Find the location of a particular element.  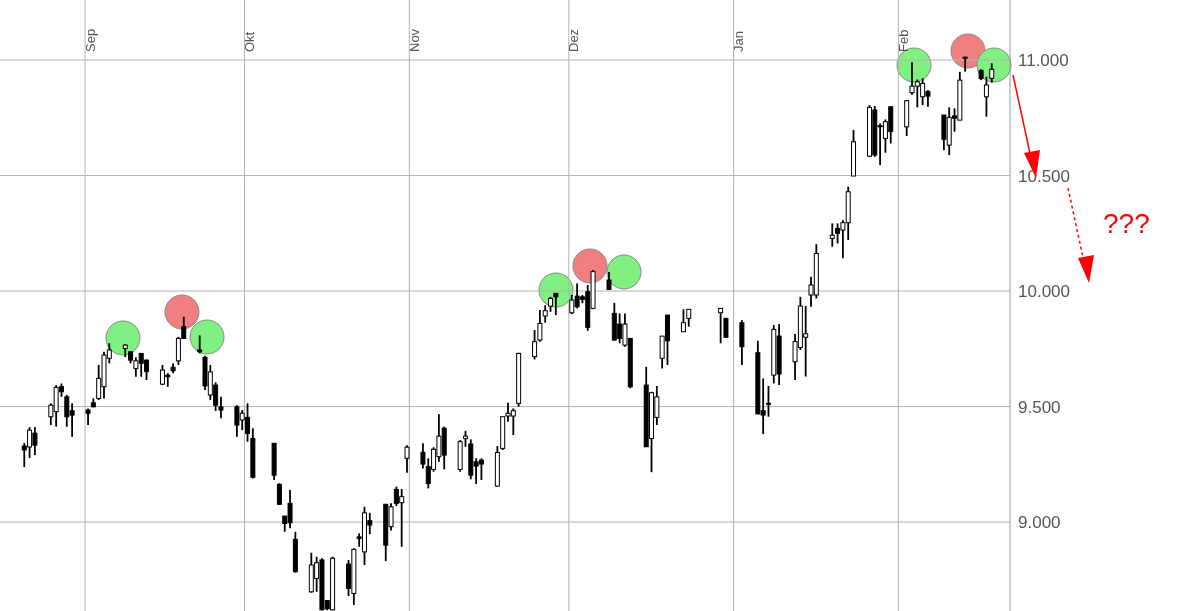

y-tick-label: 9.500 is located at coordinates (1039, 407).